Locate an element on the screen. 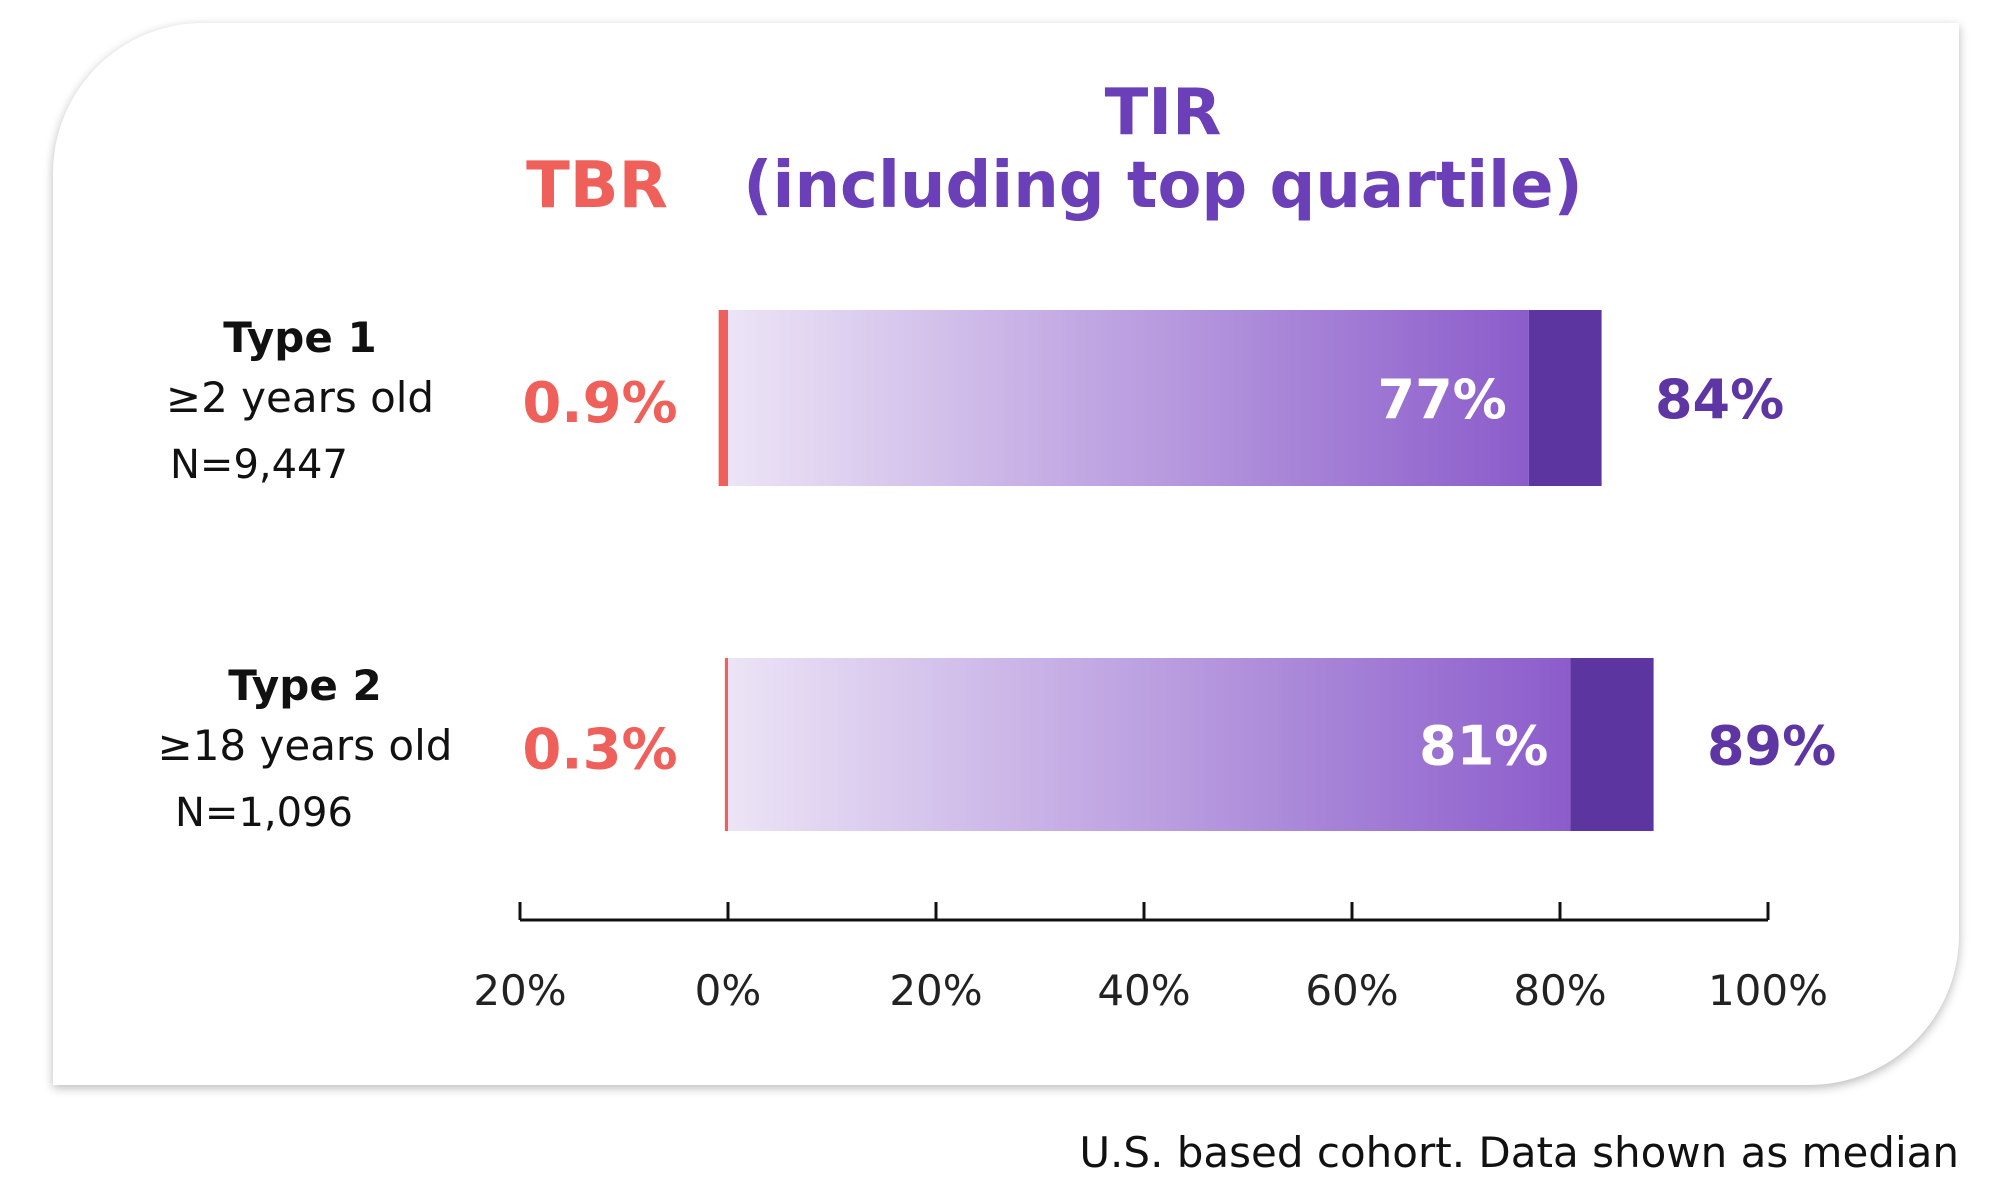  tir-value-label: 81% is located at coordinates (1483, 746).